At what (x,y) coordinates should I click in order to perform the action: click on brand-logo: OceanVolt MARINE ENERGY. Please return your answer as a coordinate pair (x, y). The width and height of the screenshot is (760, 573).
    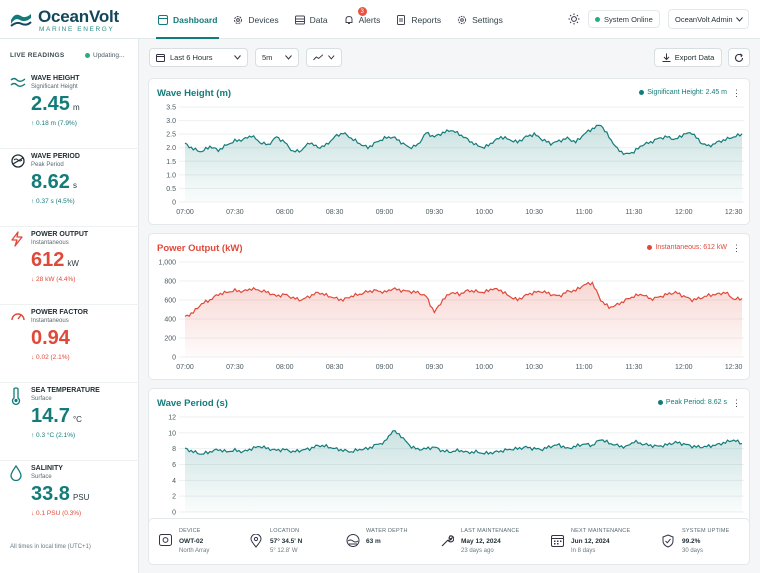
    Looking at the image, I should click on (64, 20).